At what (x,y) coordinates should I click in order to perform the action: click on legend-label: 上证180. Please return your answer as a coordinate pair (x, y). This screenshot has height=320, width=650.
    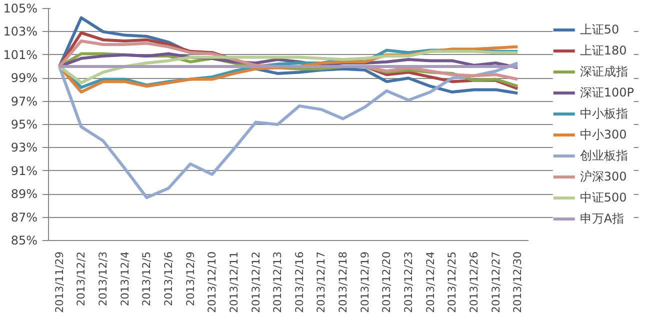
    Looking at the image, I should click on (603, 50).